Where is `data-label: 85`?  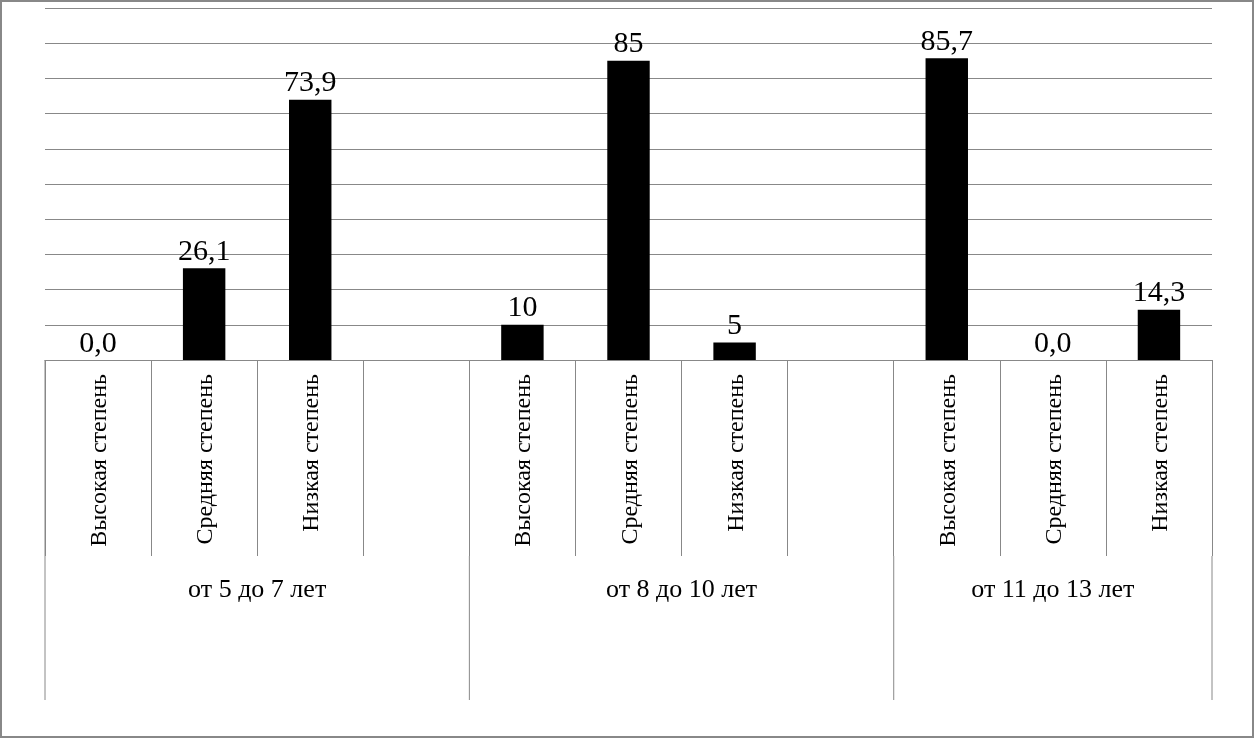
data-label: 85 is located at coordinates (628, 42).